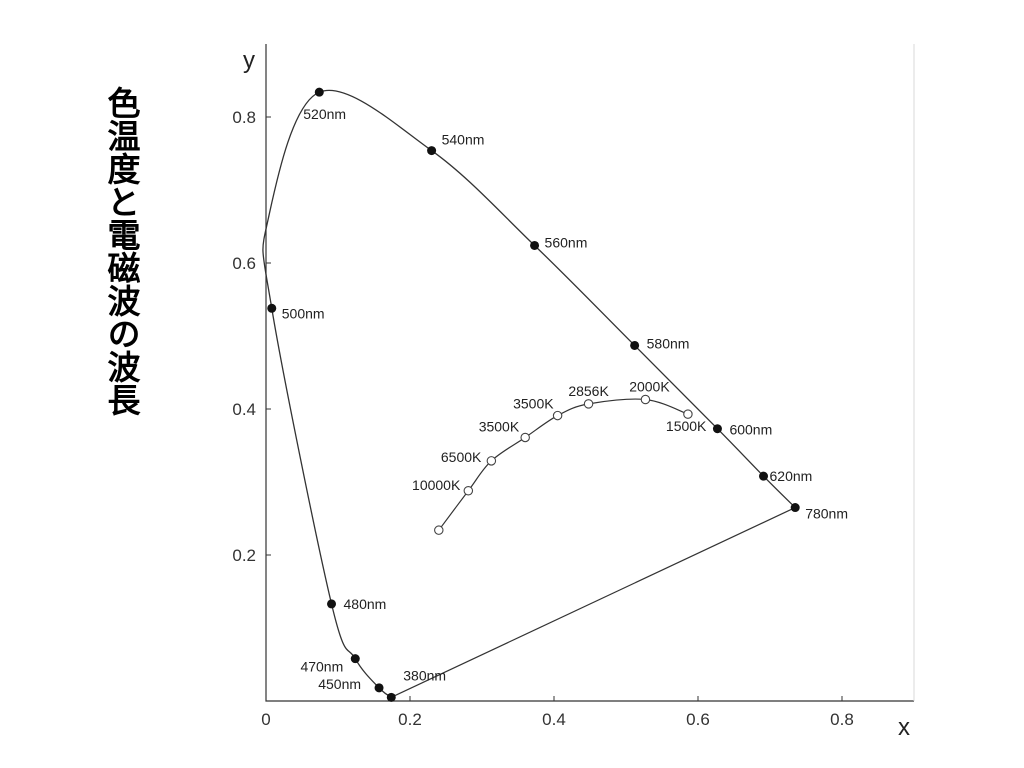 This screenshot has height=768, width=1024. I want to click on spectral-point-label: 380nm, so click(424, 675).